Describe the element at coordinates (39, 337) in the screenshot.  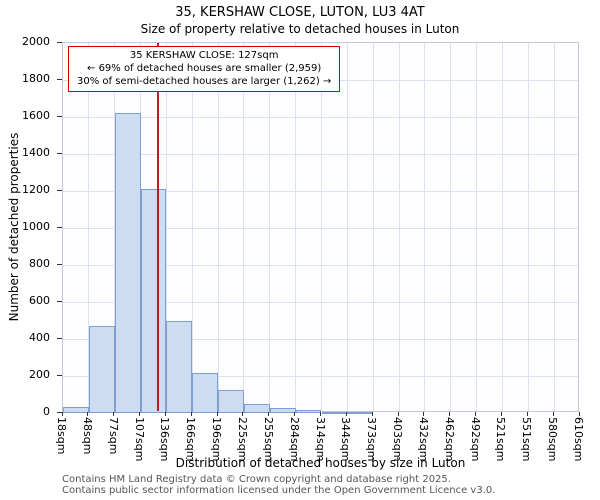
I see `y-tick-label: 400` at that location.